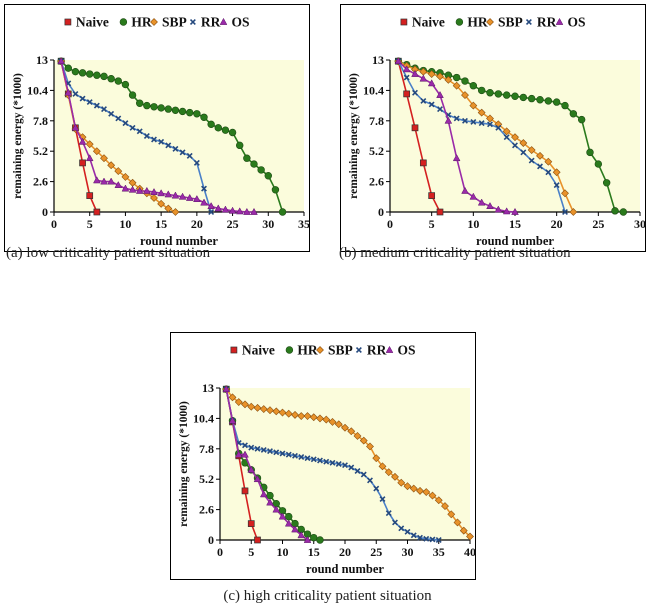  I want to click on y-tick-label: 7.8, so click(40, 121).